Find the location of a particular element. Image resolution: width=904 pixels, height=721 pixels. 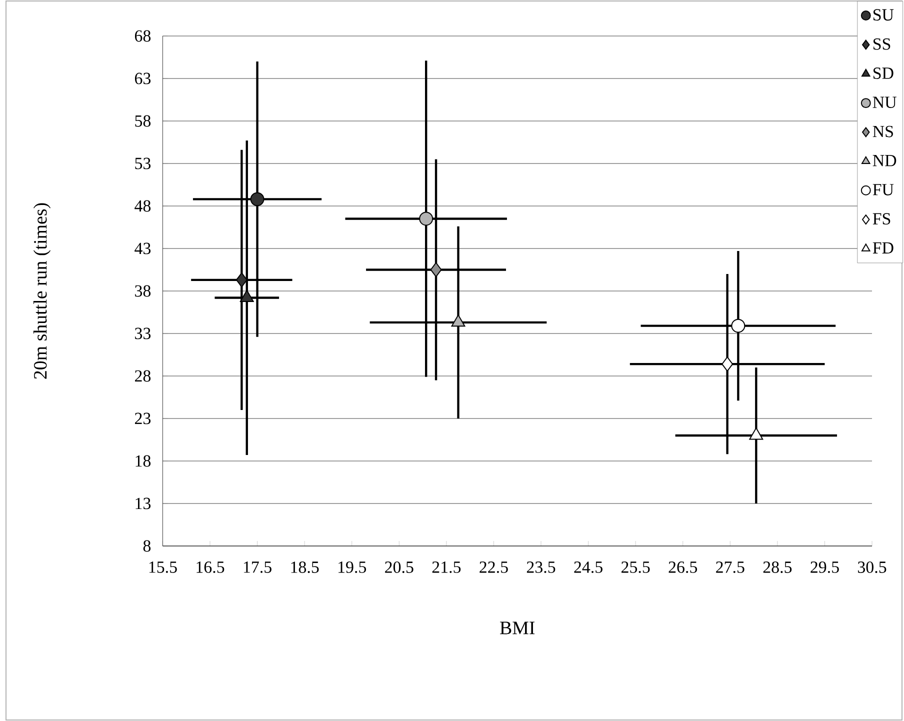

legend-label: SS is located at coordinates (881, 44).